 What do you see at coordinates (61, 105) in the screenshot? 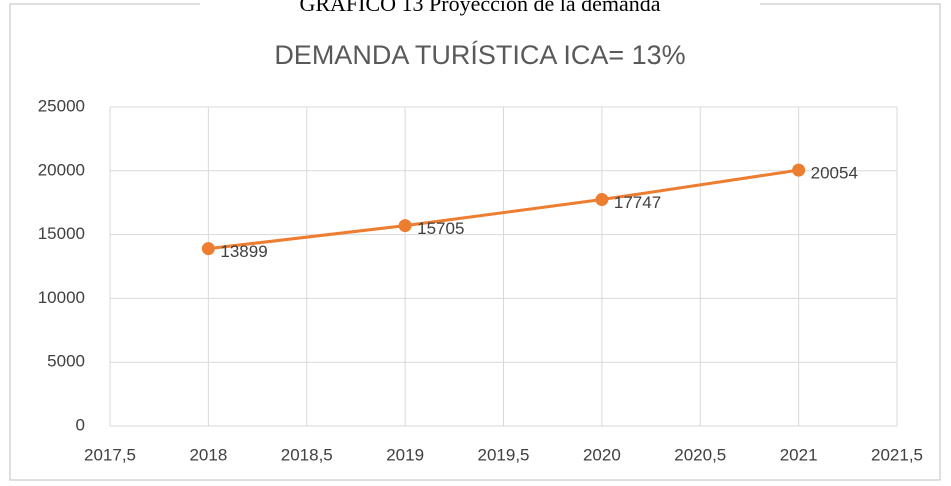
I see `y-tick-label: 25000` at bounding box center [61, 105].